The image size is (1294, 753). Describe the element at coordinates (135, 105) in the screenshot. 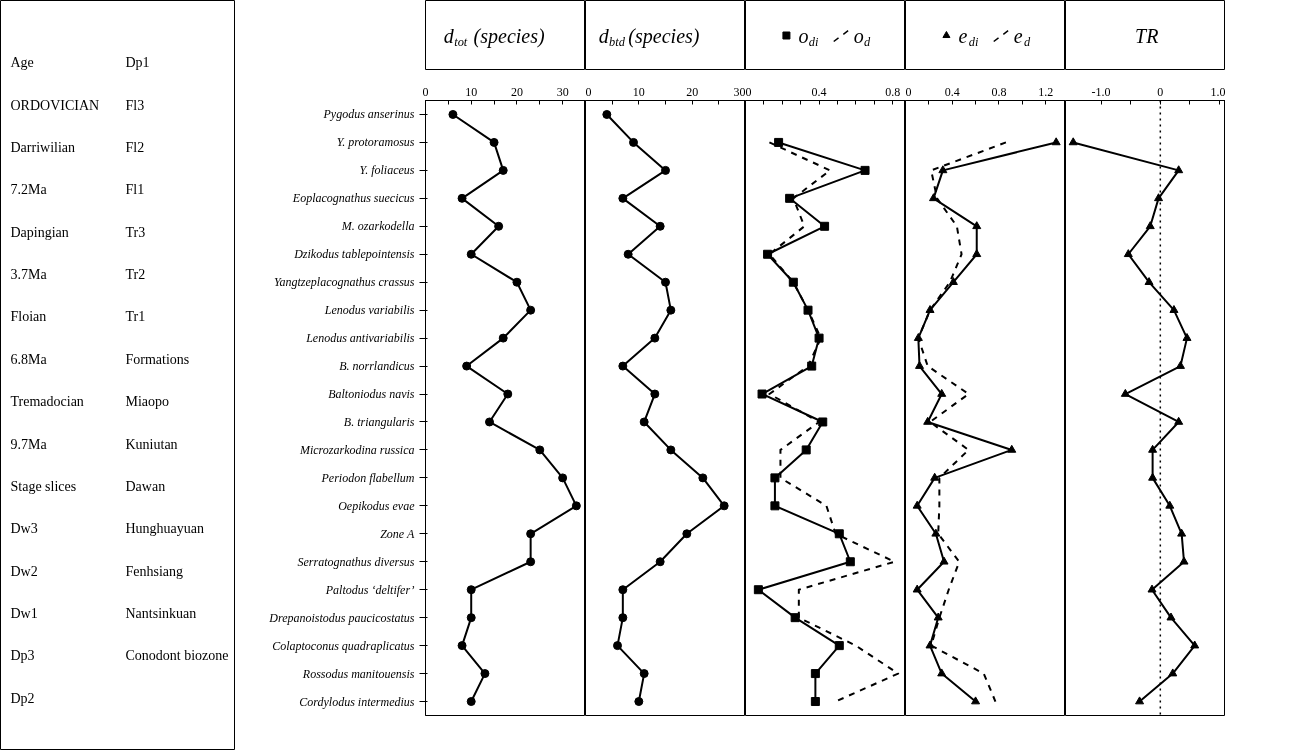

I see `text: Fl3` at that location.